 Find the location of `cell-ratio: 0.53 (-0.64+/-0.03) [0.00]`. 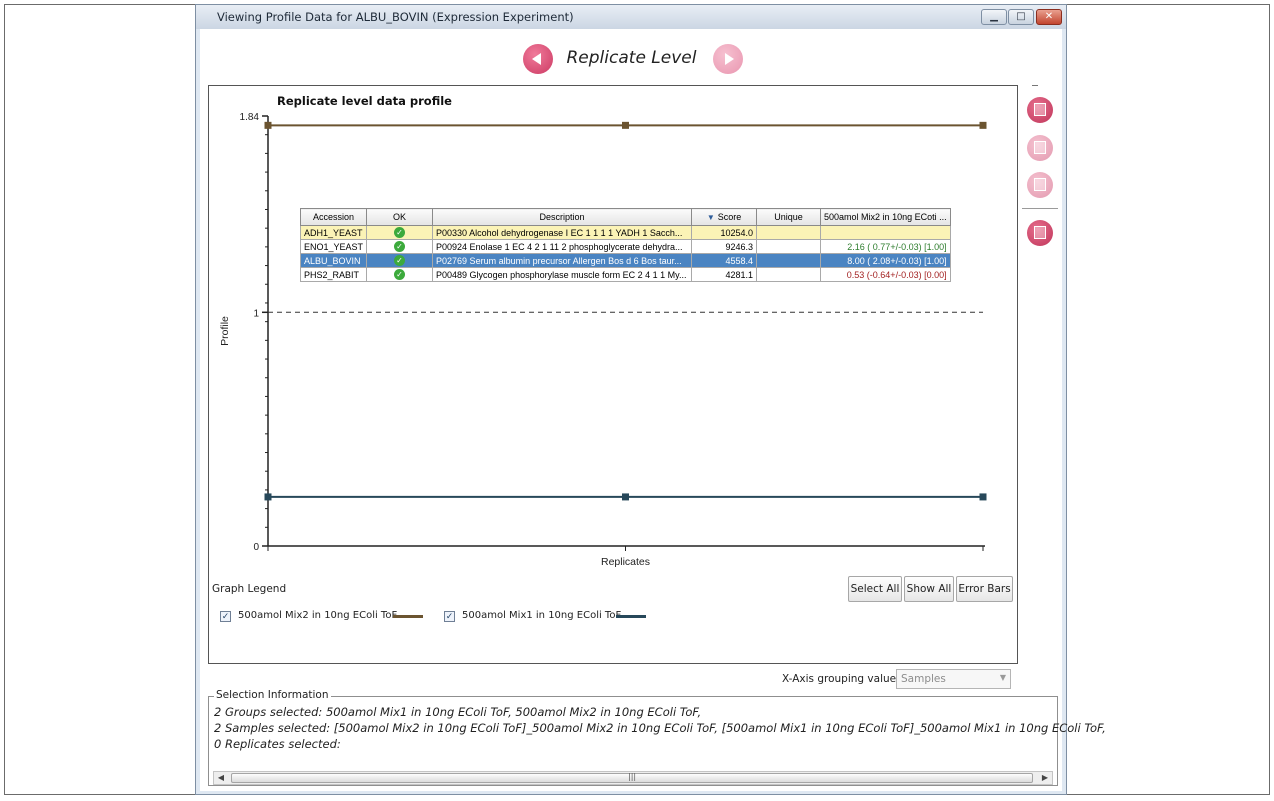

cell-ratio: 0.53 (-0.64+/-0.03) [0.00] is located at coordinates (885, 274).